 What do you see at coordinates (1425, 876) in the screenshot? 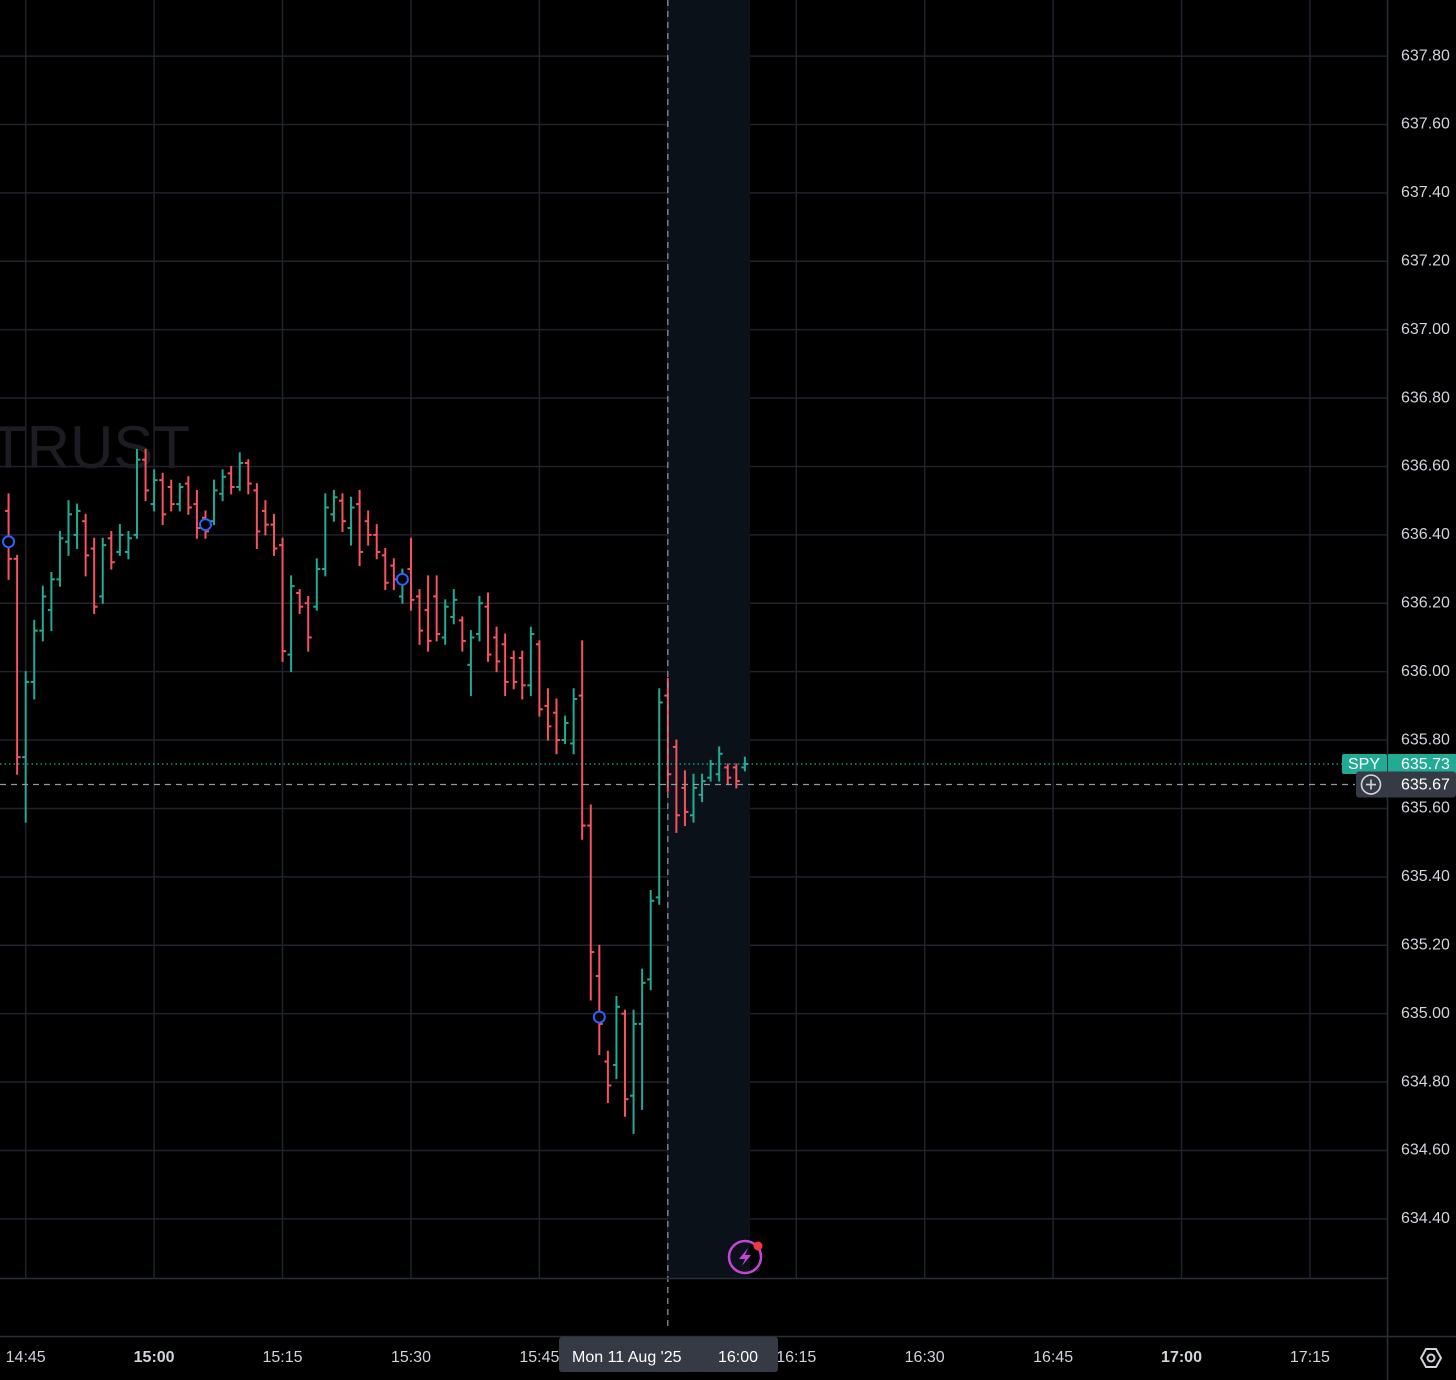
I see `y-tick-label: 635.40` at bounding box center [1425, 876].